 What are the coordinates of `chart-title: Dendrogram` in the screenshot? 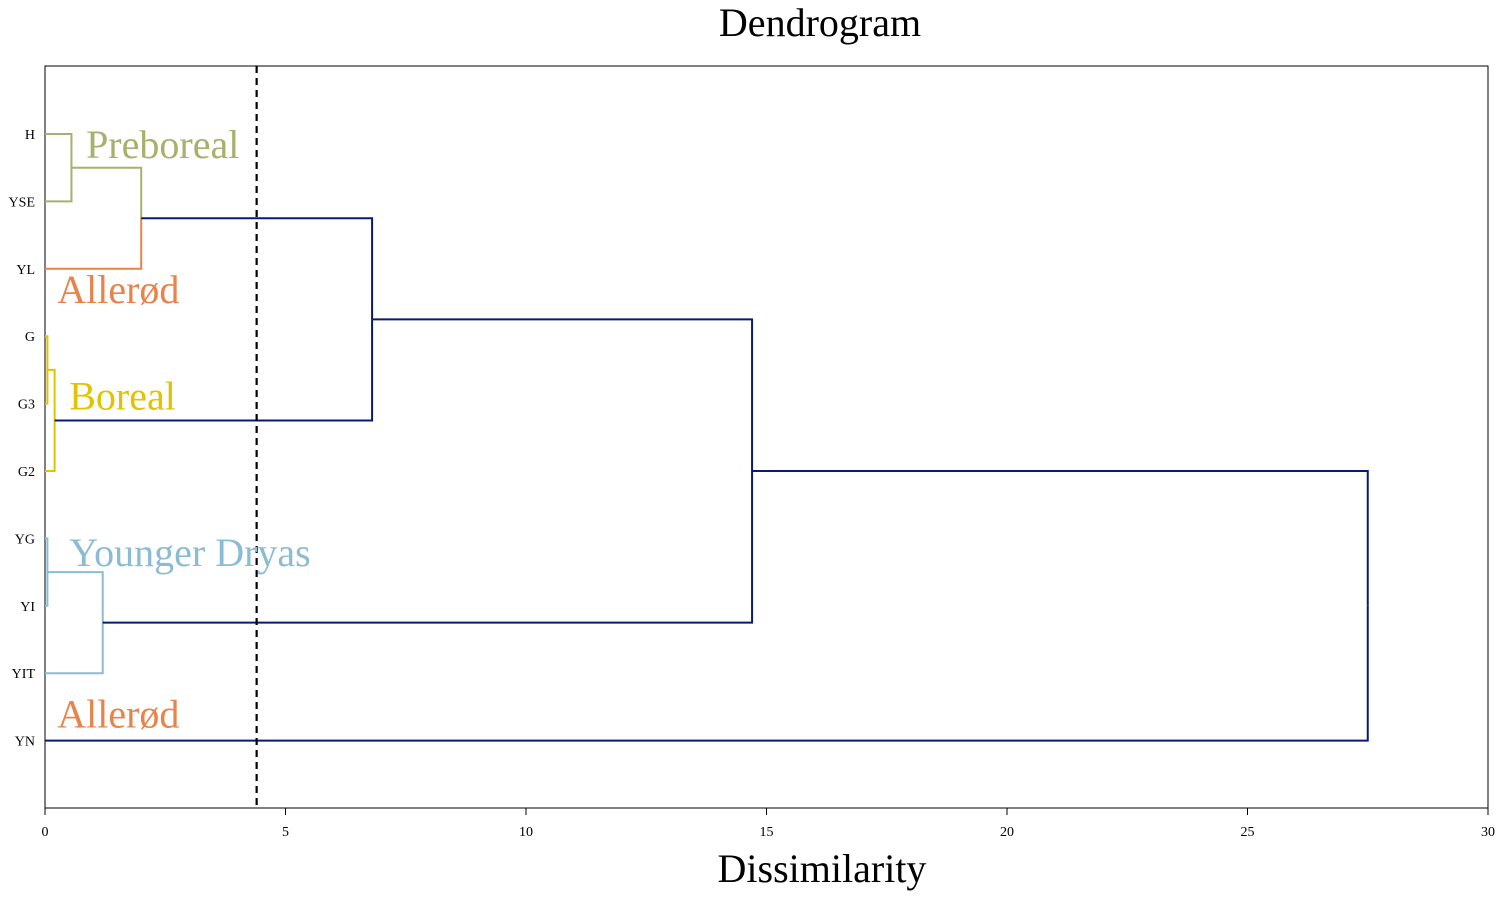 It's located at (820, 22).